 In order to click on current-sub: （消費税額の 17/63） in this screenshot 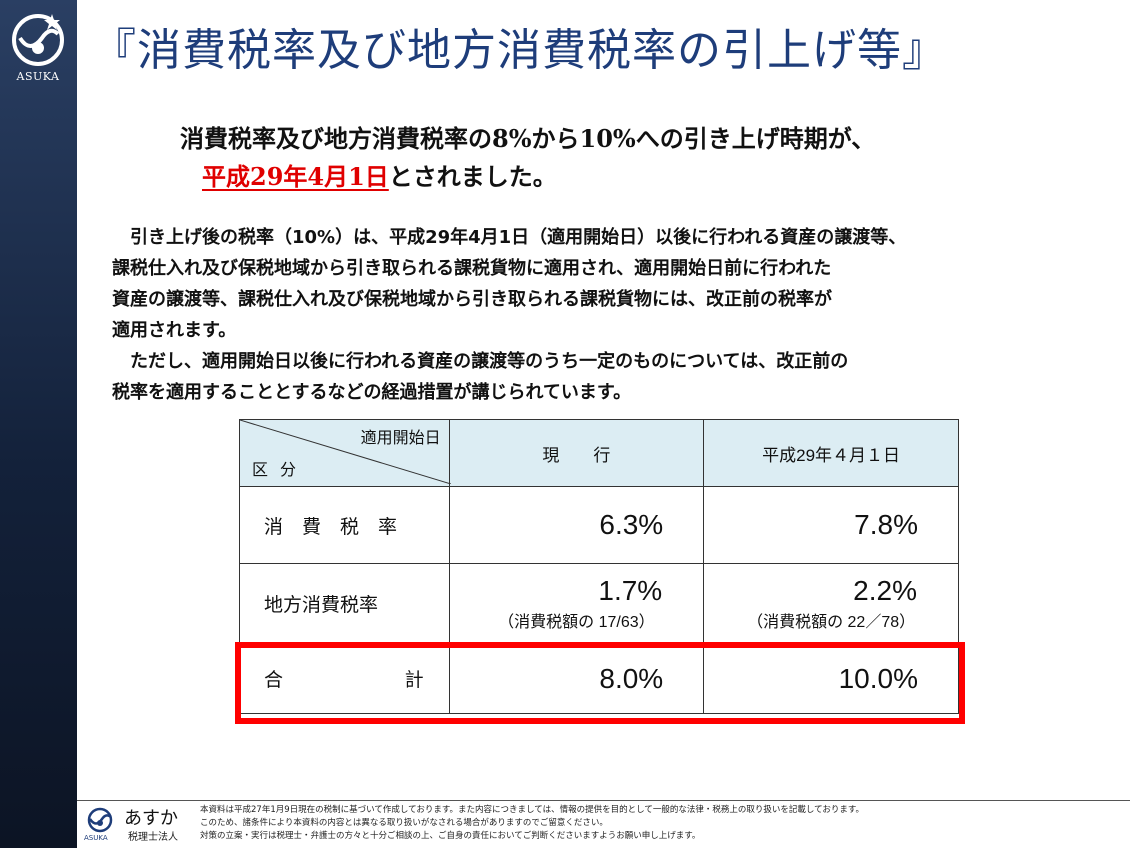, I will do `click(576, 622)`.